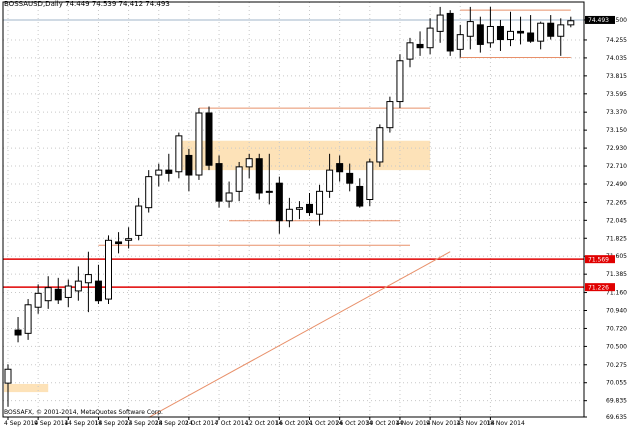 The image size is (640, 427). Describe the element at coordinates (505, 423) in the screenshot. I see `x-tick-label: 18 Nov 2014` at that location.